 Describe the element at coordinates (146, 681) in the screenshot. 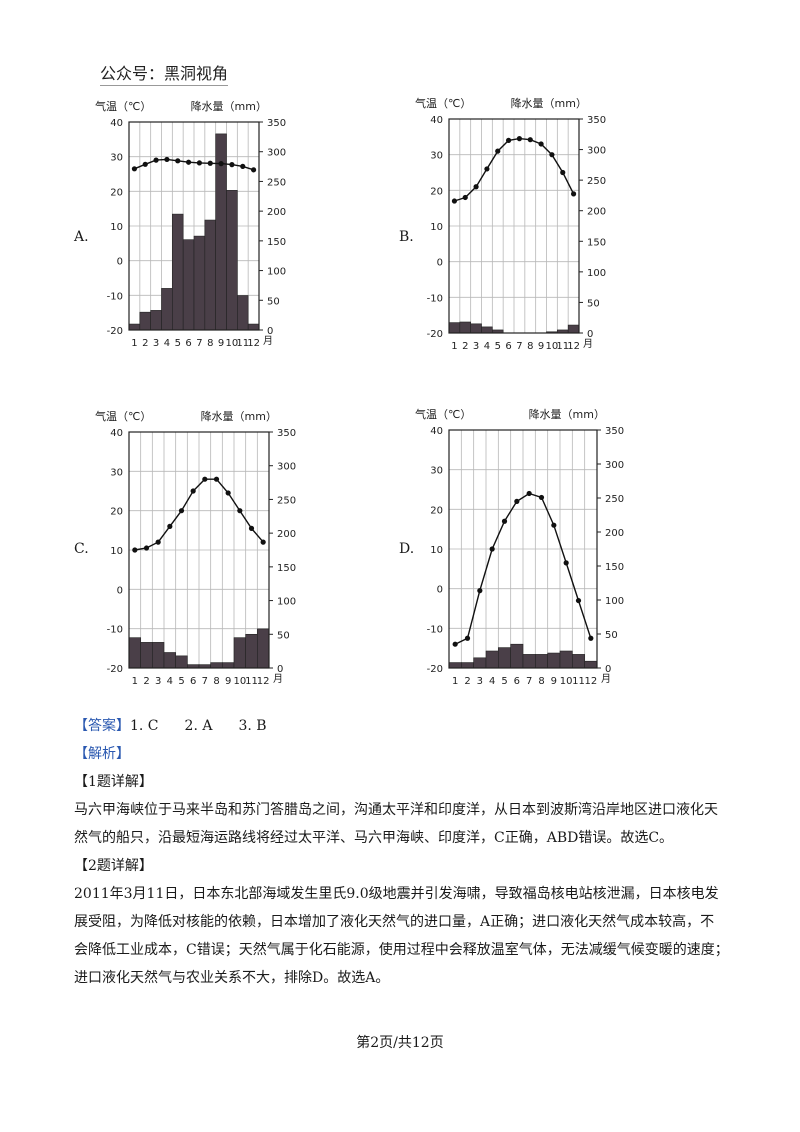

I see `month-tick-label: 2` at that location.